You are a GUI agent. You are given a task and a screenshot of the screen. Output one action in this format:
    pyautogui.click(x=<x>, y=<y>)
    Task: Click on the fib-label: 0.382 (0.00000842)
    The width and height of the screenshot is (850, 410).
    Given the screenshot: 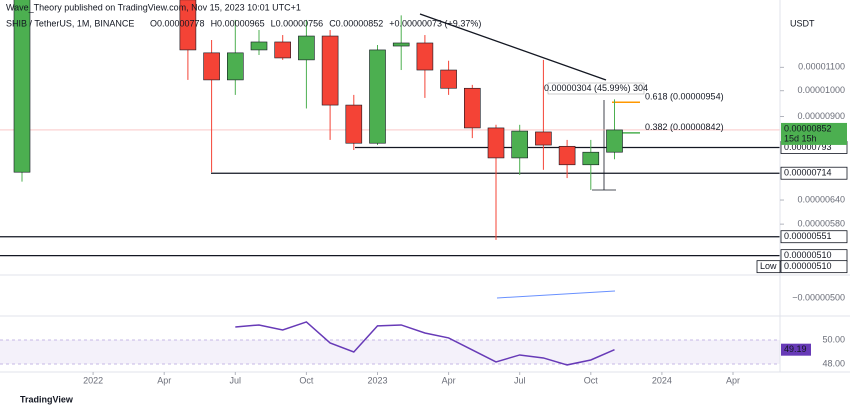 What is the action you would take?
    pyautogui.click(x=684, y=127)
    